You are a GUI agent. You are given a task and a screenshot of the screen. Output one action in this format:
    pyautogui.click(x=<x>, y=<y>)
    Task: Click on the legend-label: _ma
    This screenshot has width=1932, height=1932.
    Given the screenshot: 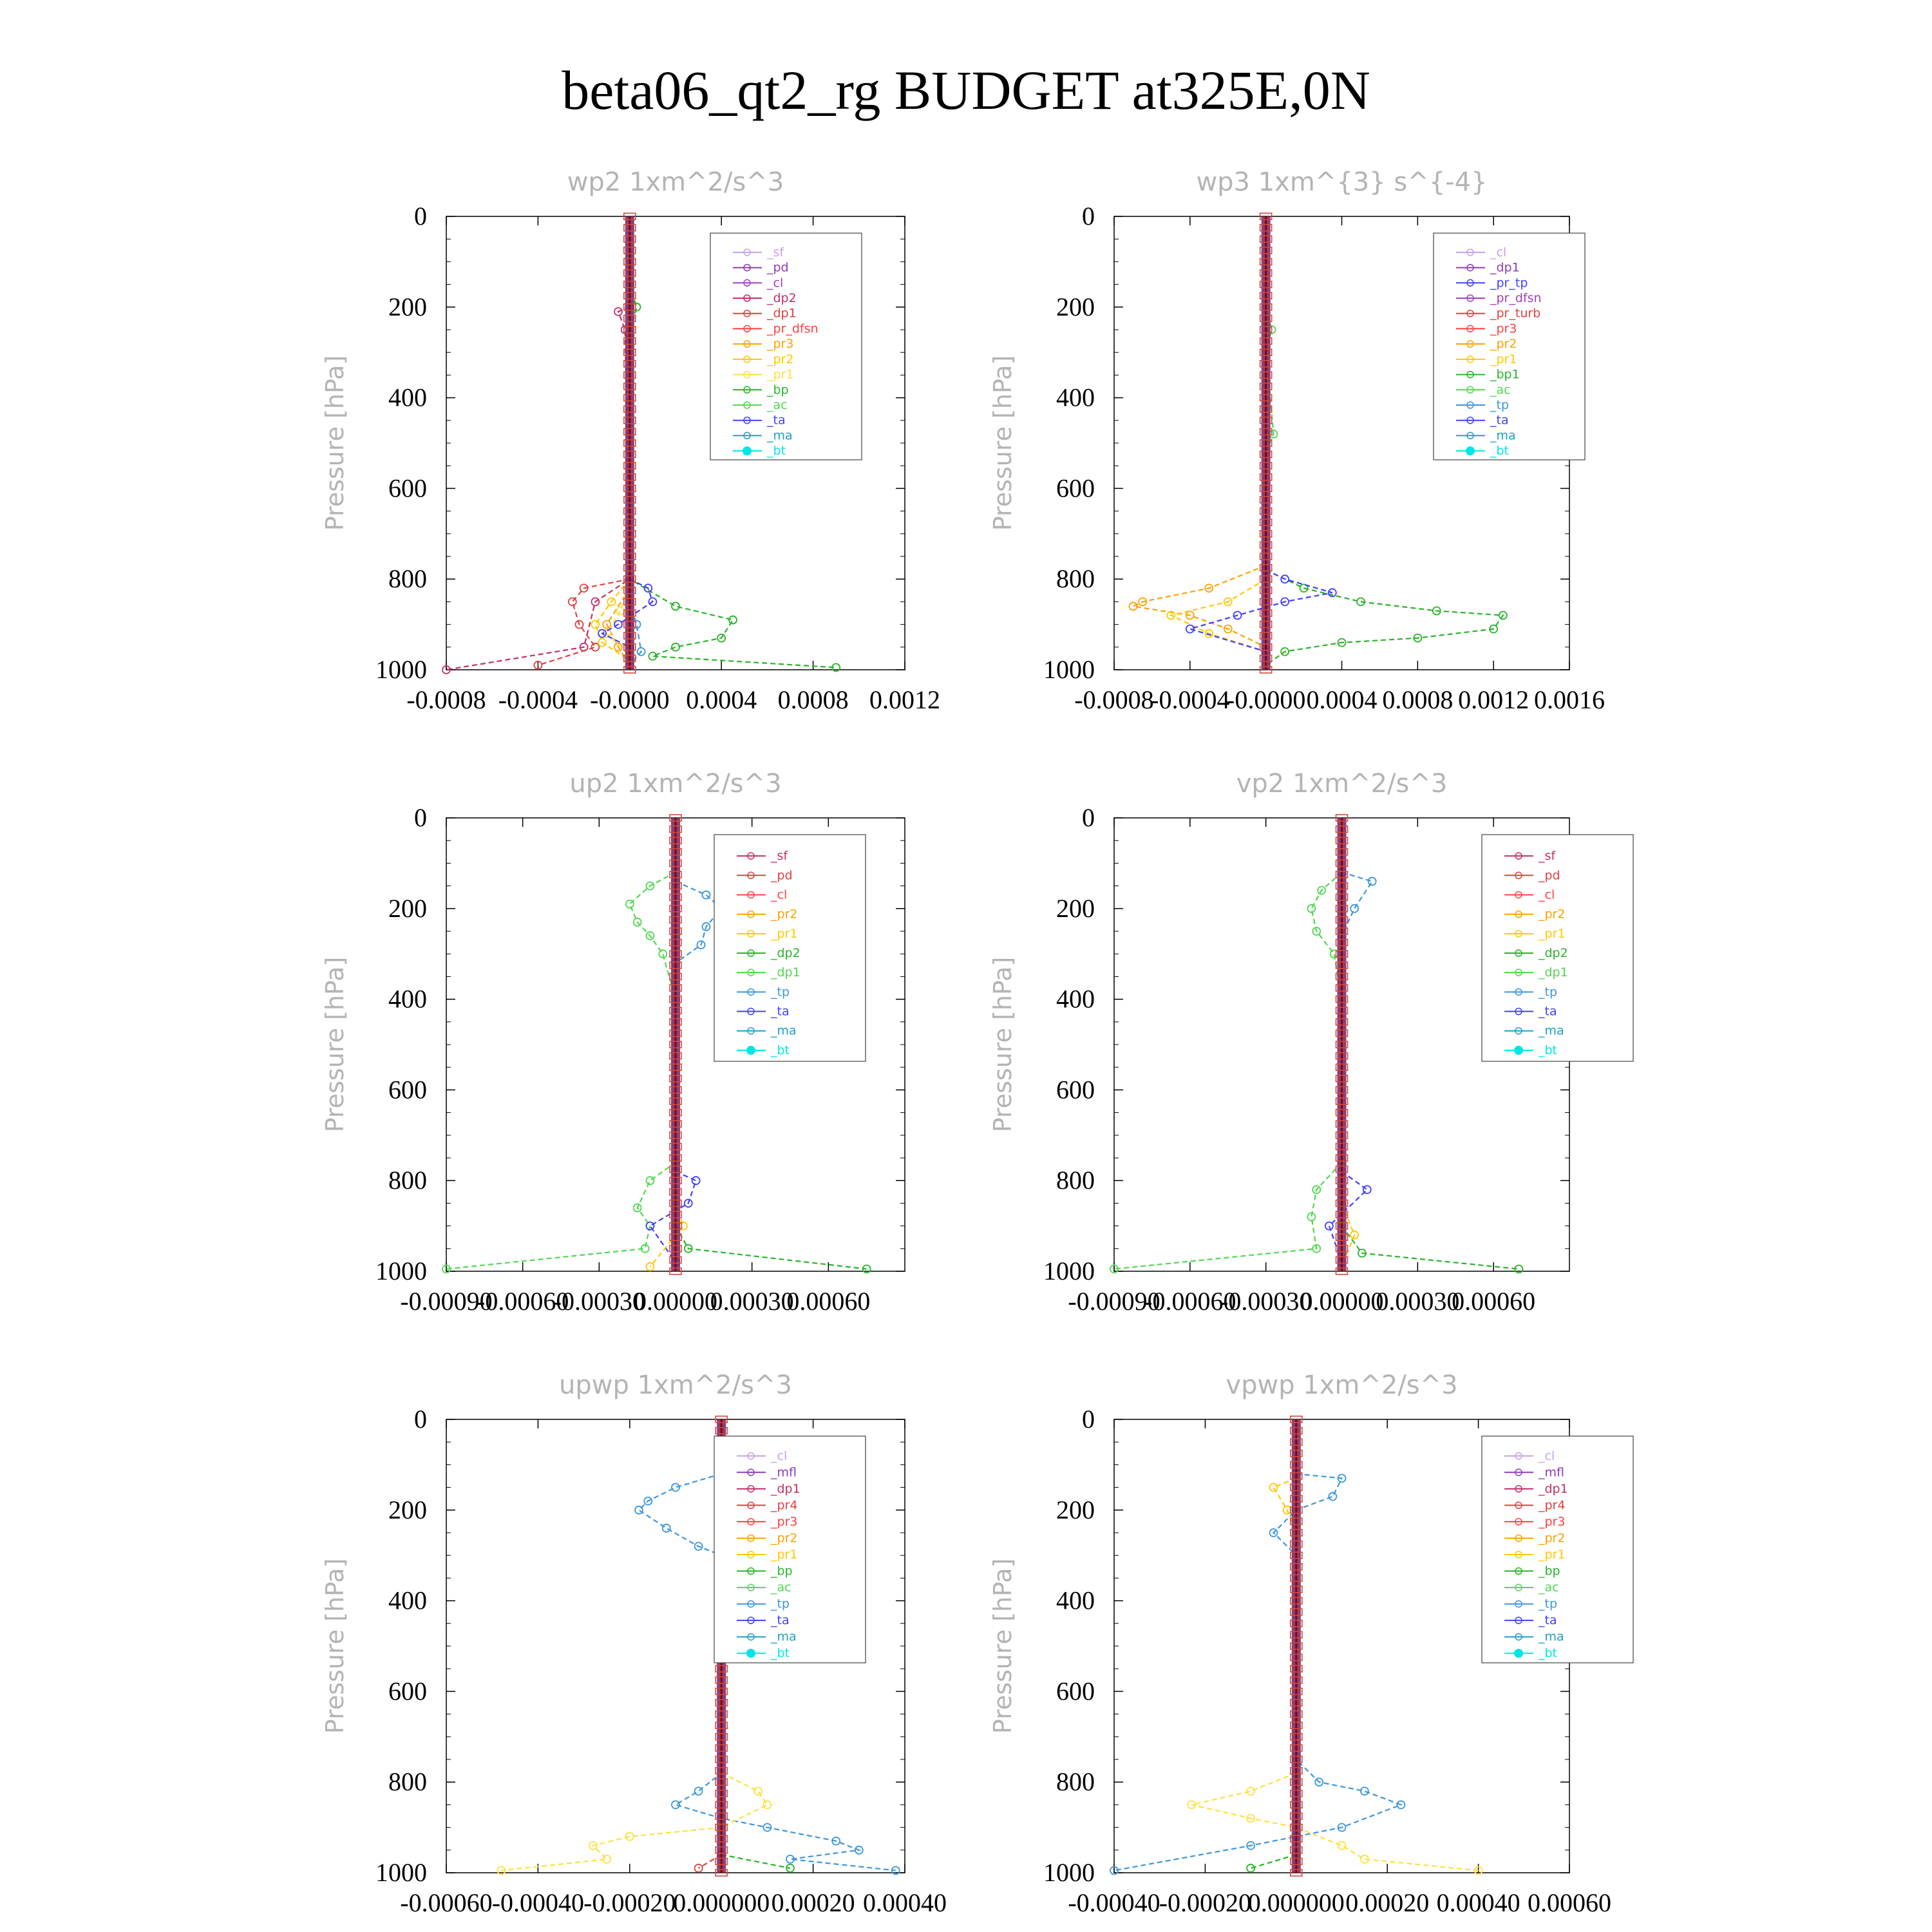 What is the action you would take?
    pyautogui.click(x=1503, y=435)
    